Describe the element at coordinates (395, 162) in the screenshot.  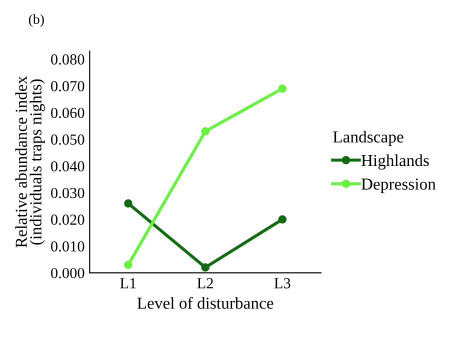
I see `legend-label: Highlands` at that location.